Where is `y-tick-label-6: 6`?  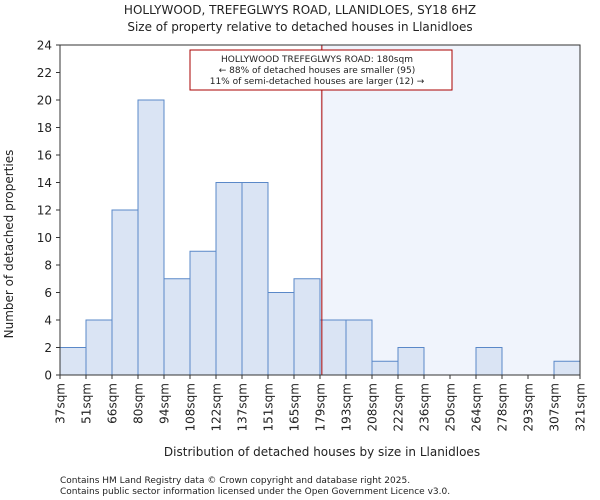 y-tick-label-6: 6 is located at coordinates (48, 293).